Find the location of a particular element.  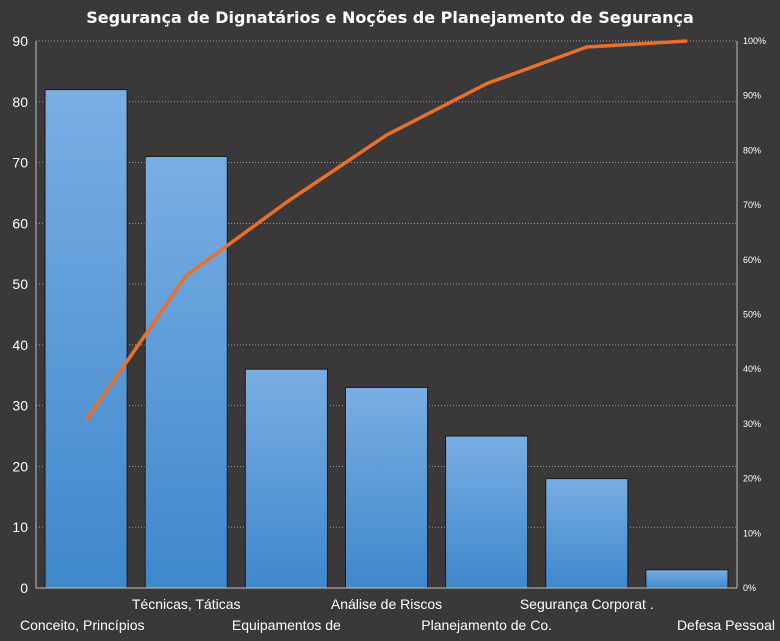

y-tick-label: 60 is located at coordinates (20, 223).